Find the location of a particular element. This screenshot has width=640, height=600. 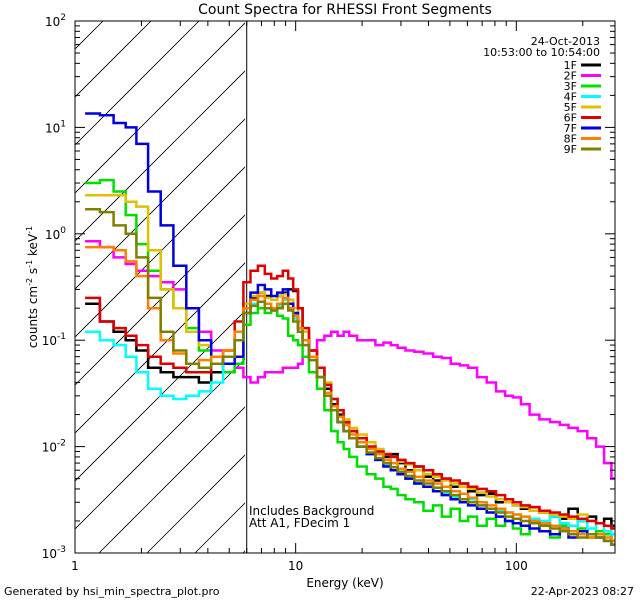

legend-label-8F: 8F is located at coordinates (570, 139).